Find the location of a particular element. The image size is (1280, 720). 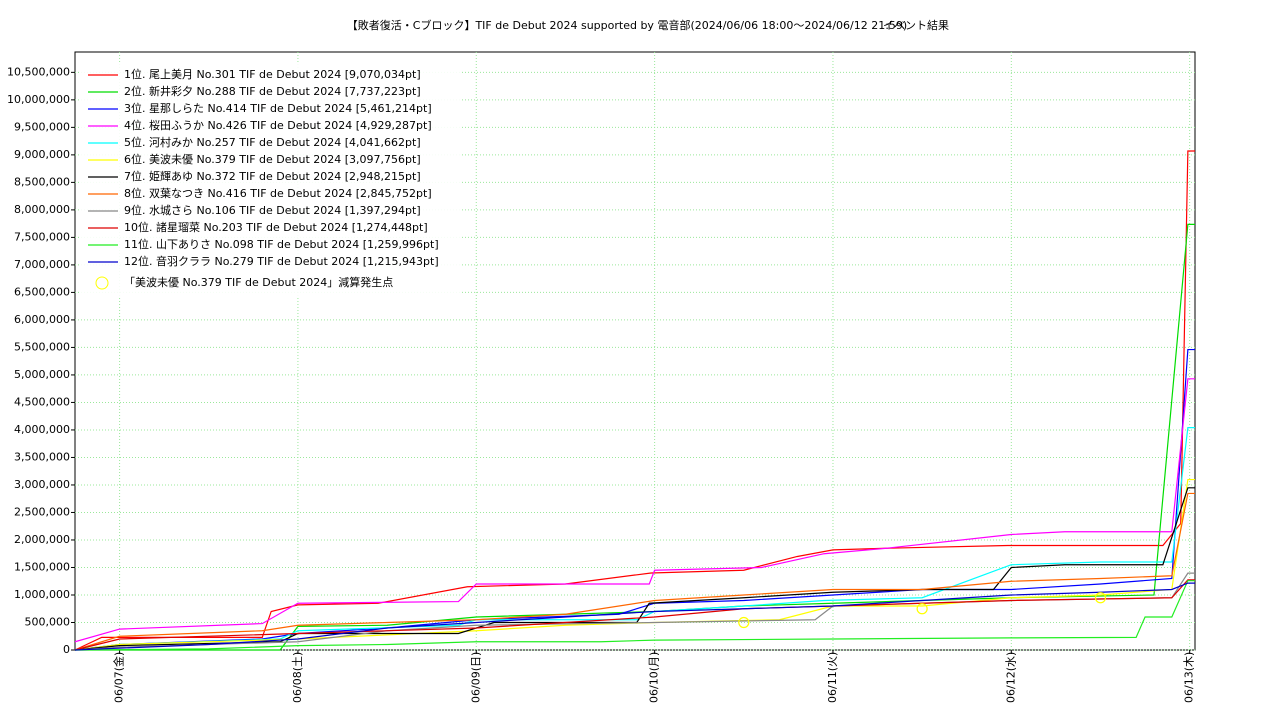

y-tick-label: 5,500,000 is located at coordinates (42, 346).